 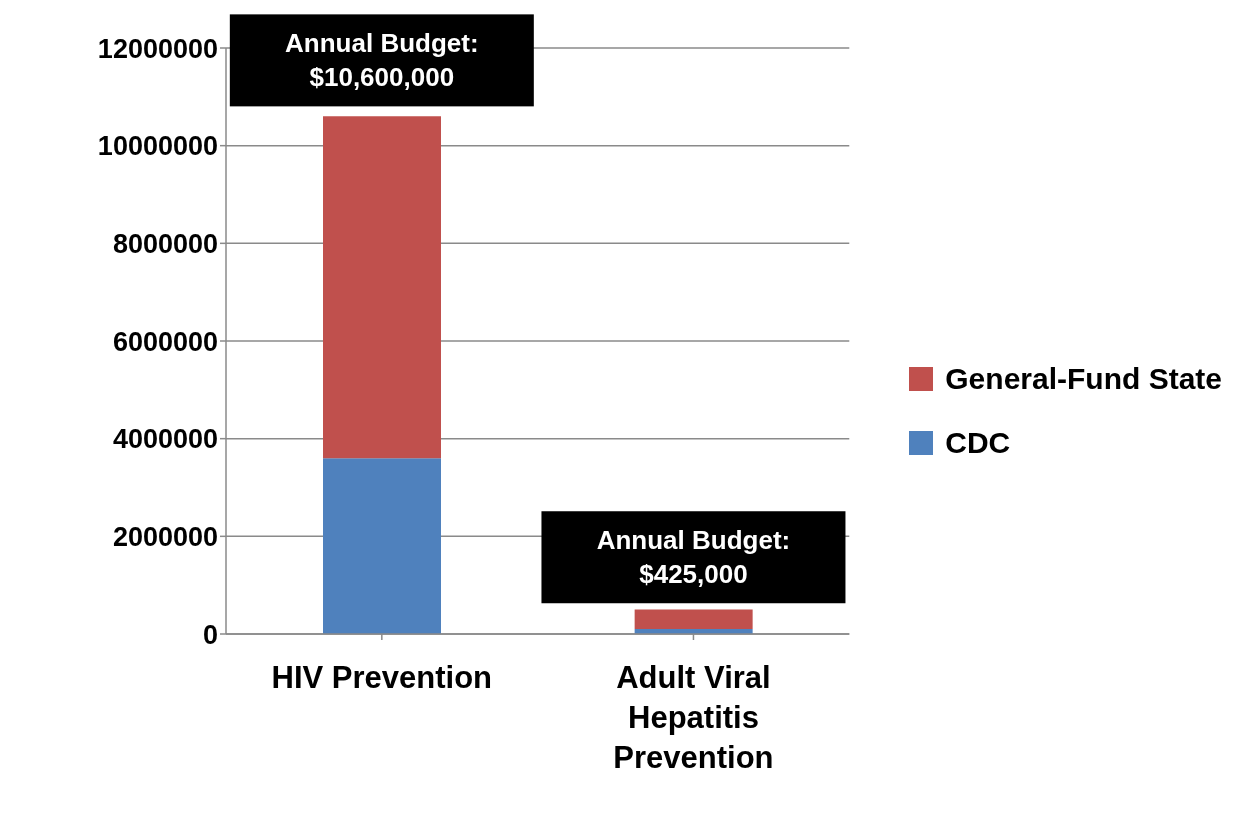 What do you see at coordinates (165, 439) in the screenshot?
I see `y-tick-label: 4000000` at bounding box center [165, 439].